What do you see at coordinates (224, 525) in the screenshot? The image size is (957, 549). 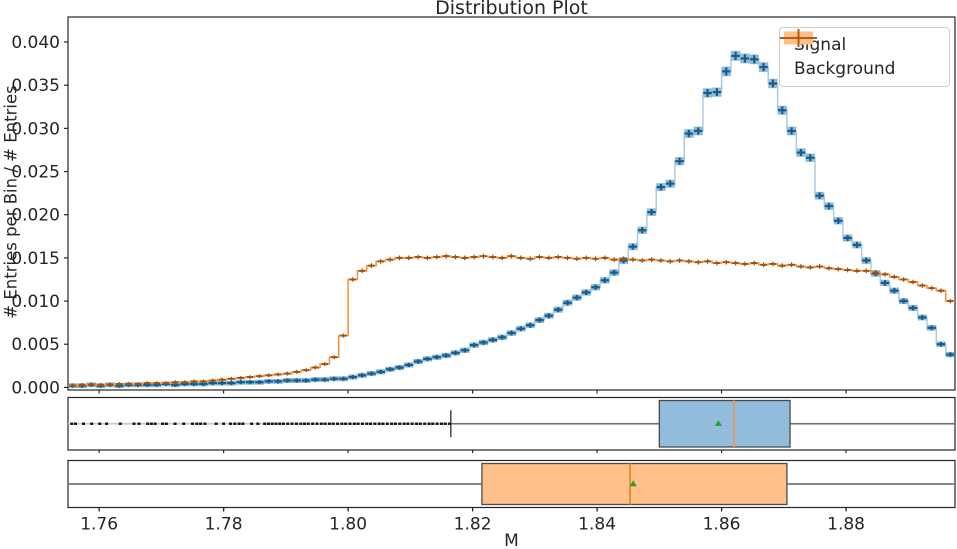 I see `x-tick-label: 1.78` at bounding box center [224, 525].